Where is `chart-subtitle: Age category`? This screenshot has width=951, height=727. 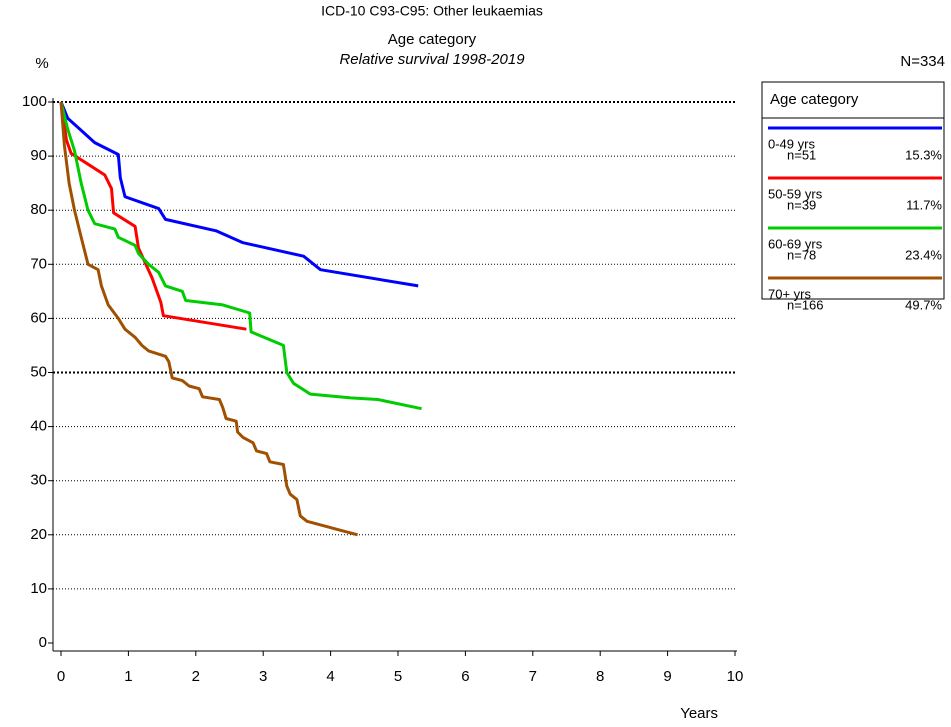 chart-subtitle: Age category is located at coordinates (432, 39).